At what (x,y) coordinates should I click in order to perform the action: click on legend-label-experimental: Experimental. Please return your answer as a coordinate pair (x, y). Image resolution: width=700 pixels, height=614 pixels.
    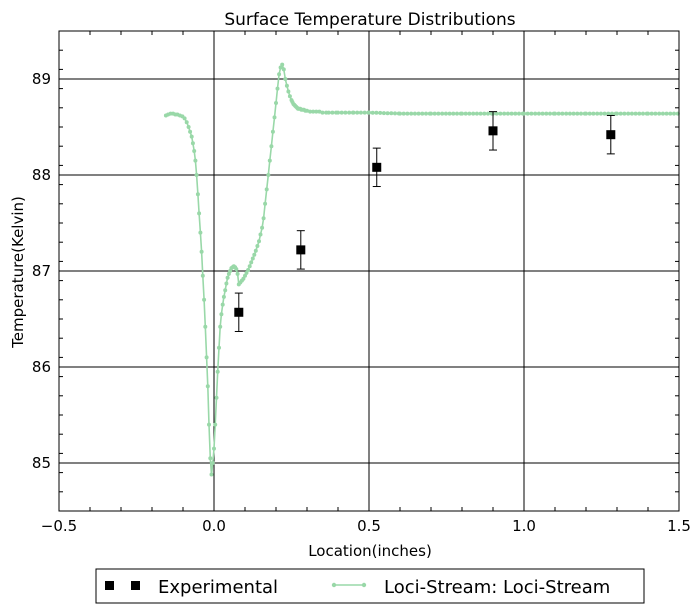
    Looking at the image, I should click on (218, 587).